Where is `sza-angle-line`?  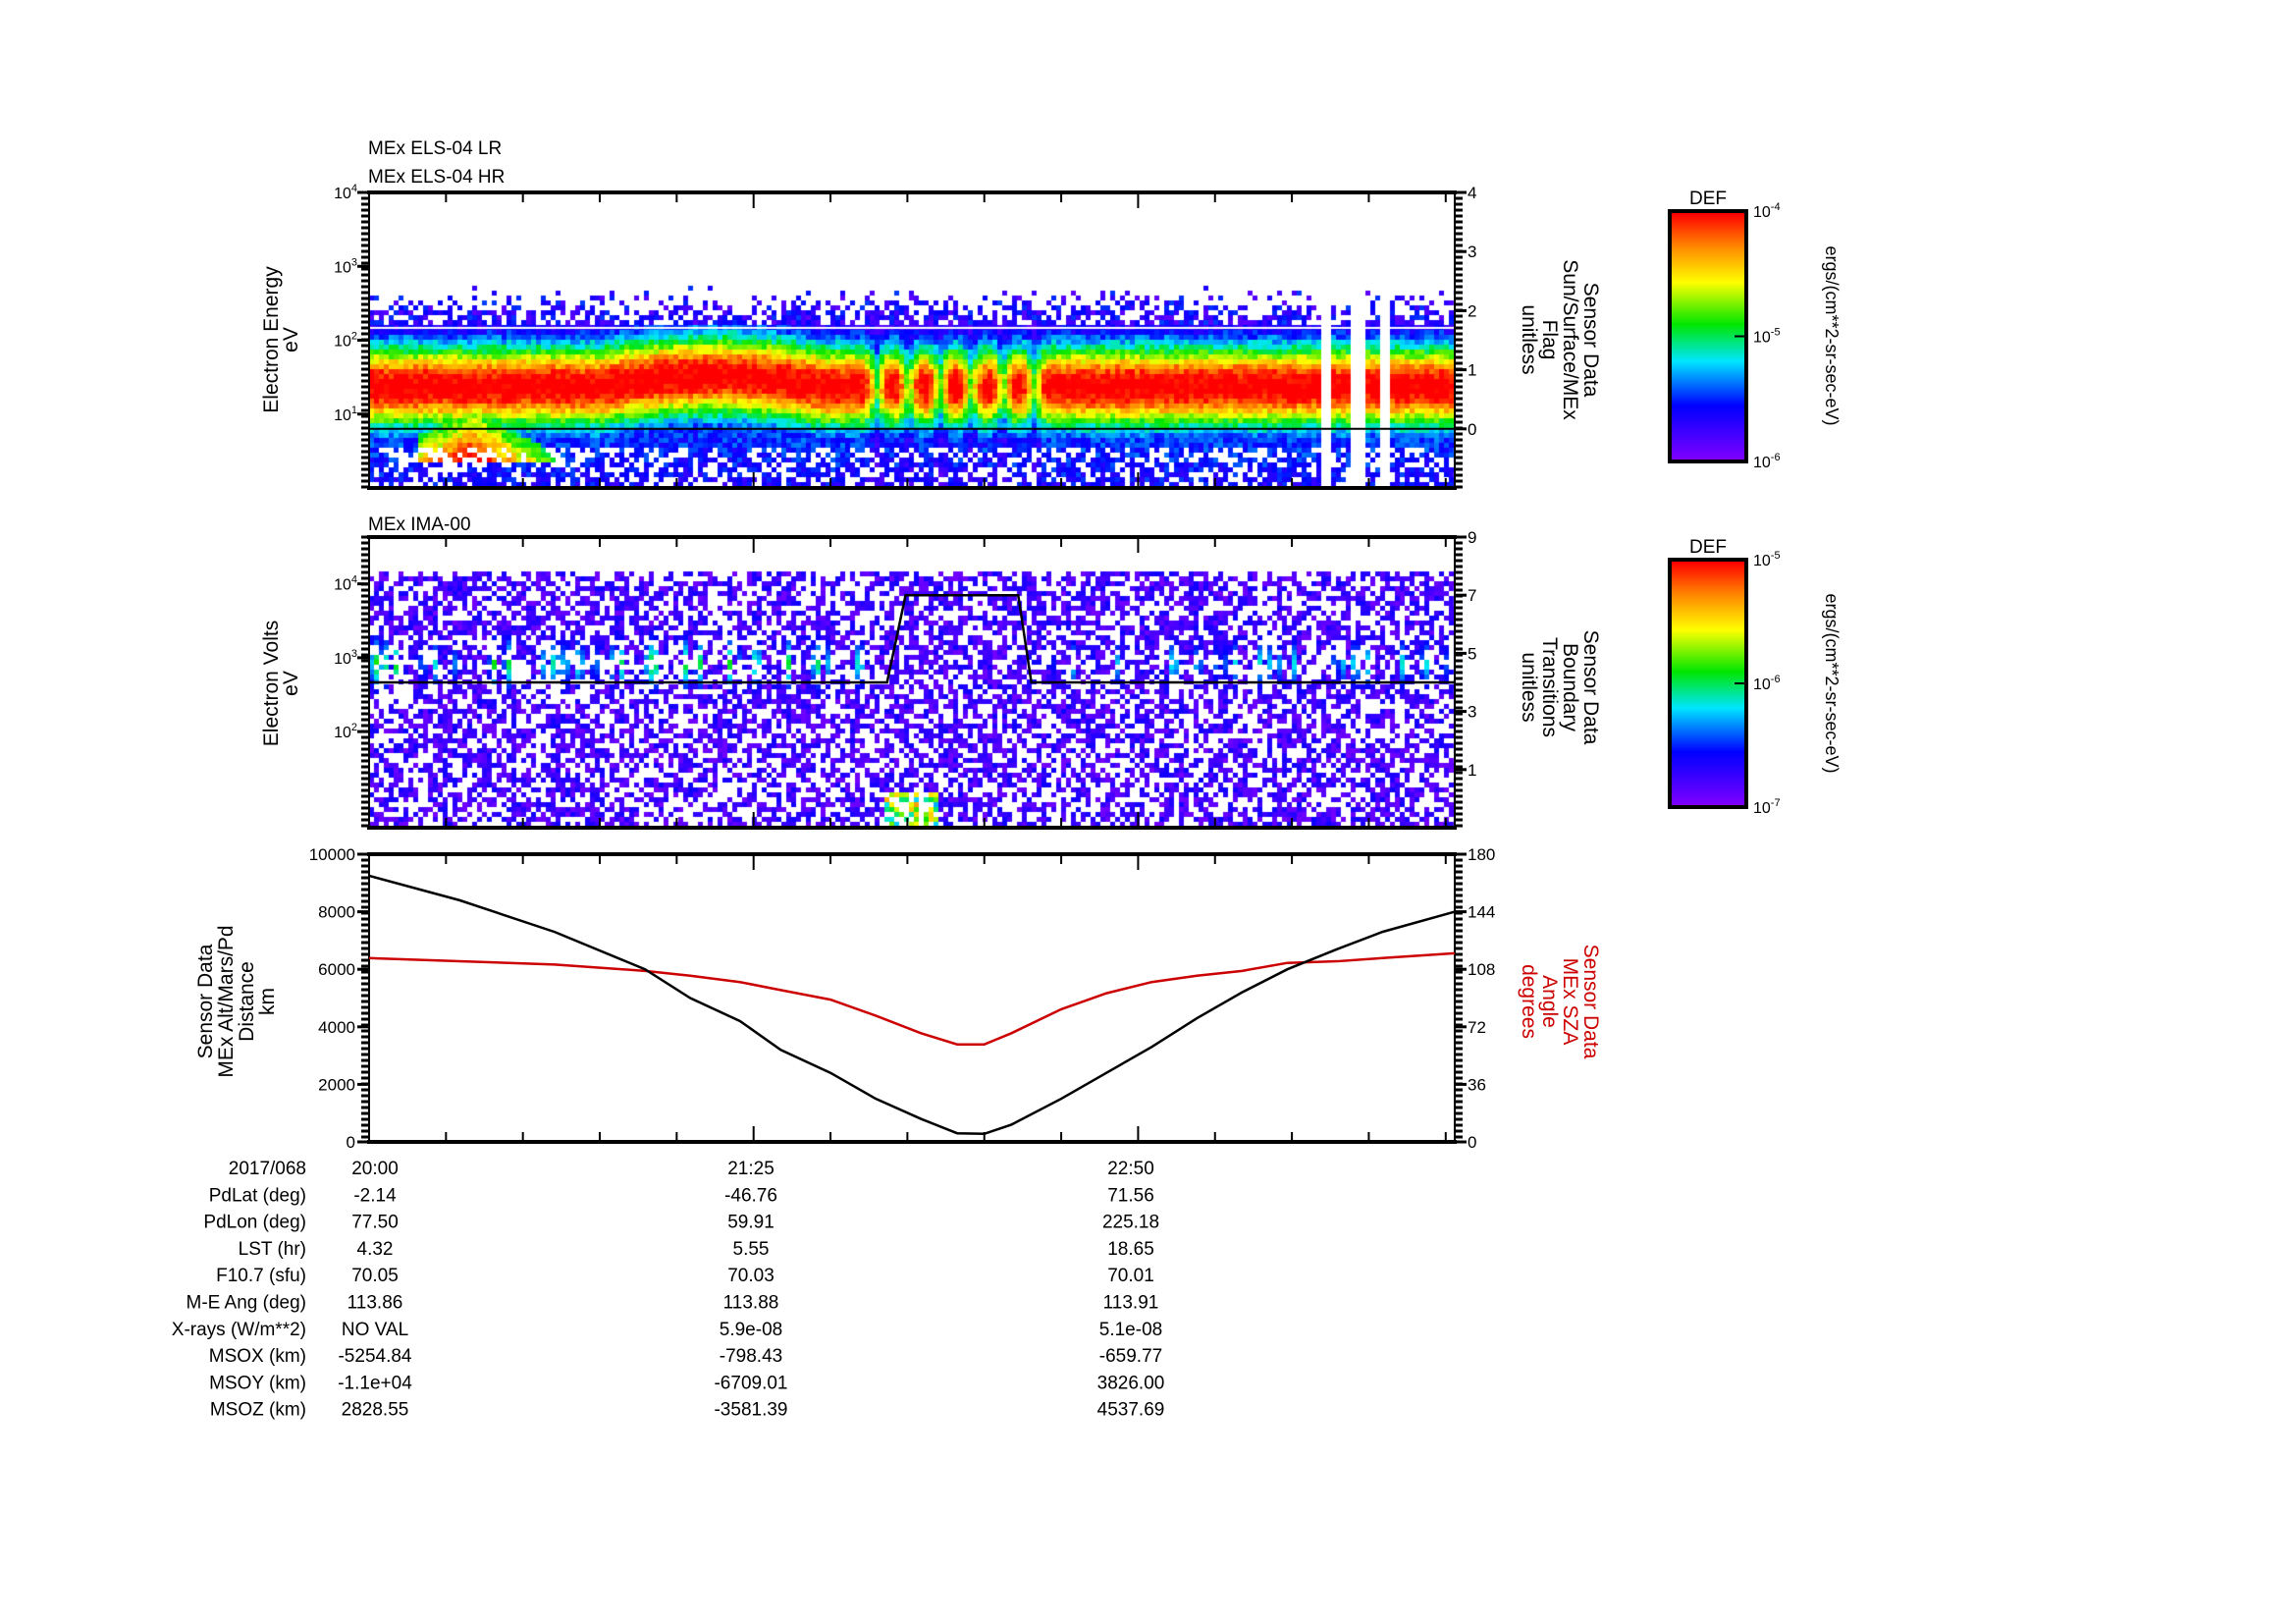 sza-angle-line is located at coordinates (912, 998).